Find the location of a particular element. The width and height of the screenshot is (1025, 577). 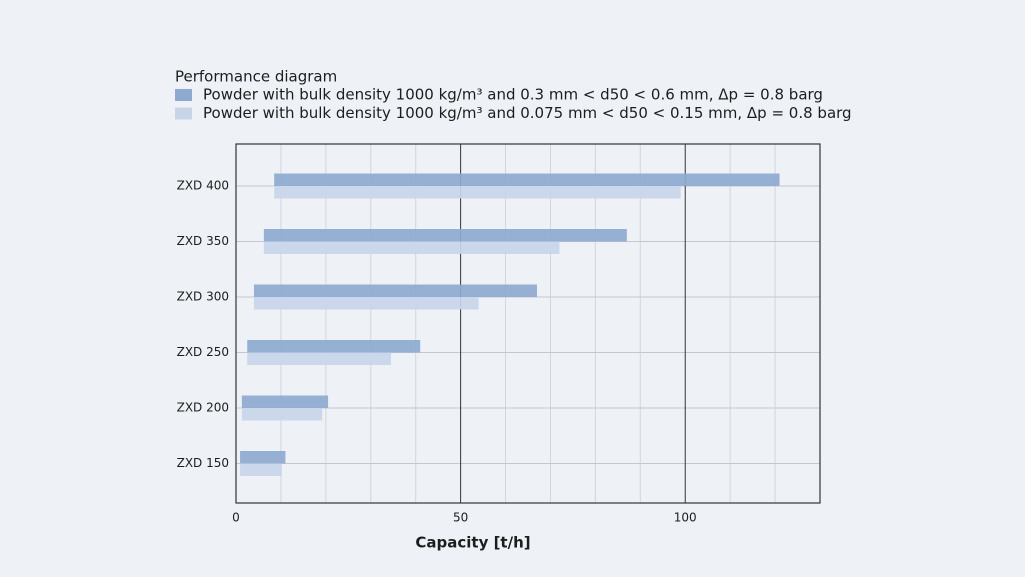

x-axis-label: Capacity [t/h] is located at coordinates (472, 543).